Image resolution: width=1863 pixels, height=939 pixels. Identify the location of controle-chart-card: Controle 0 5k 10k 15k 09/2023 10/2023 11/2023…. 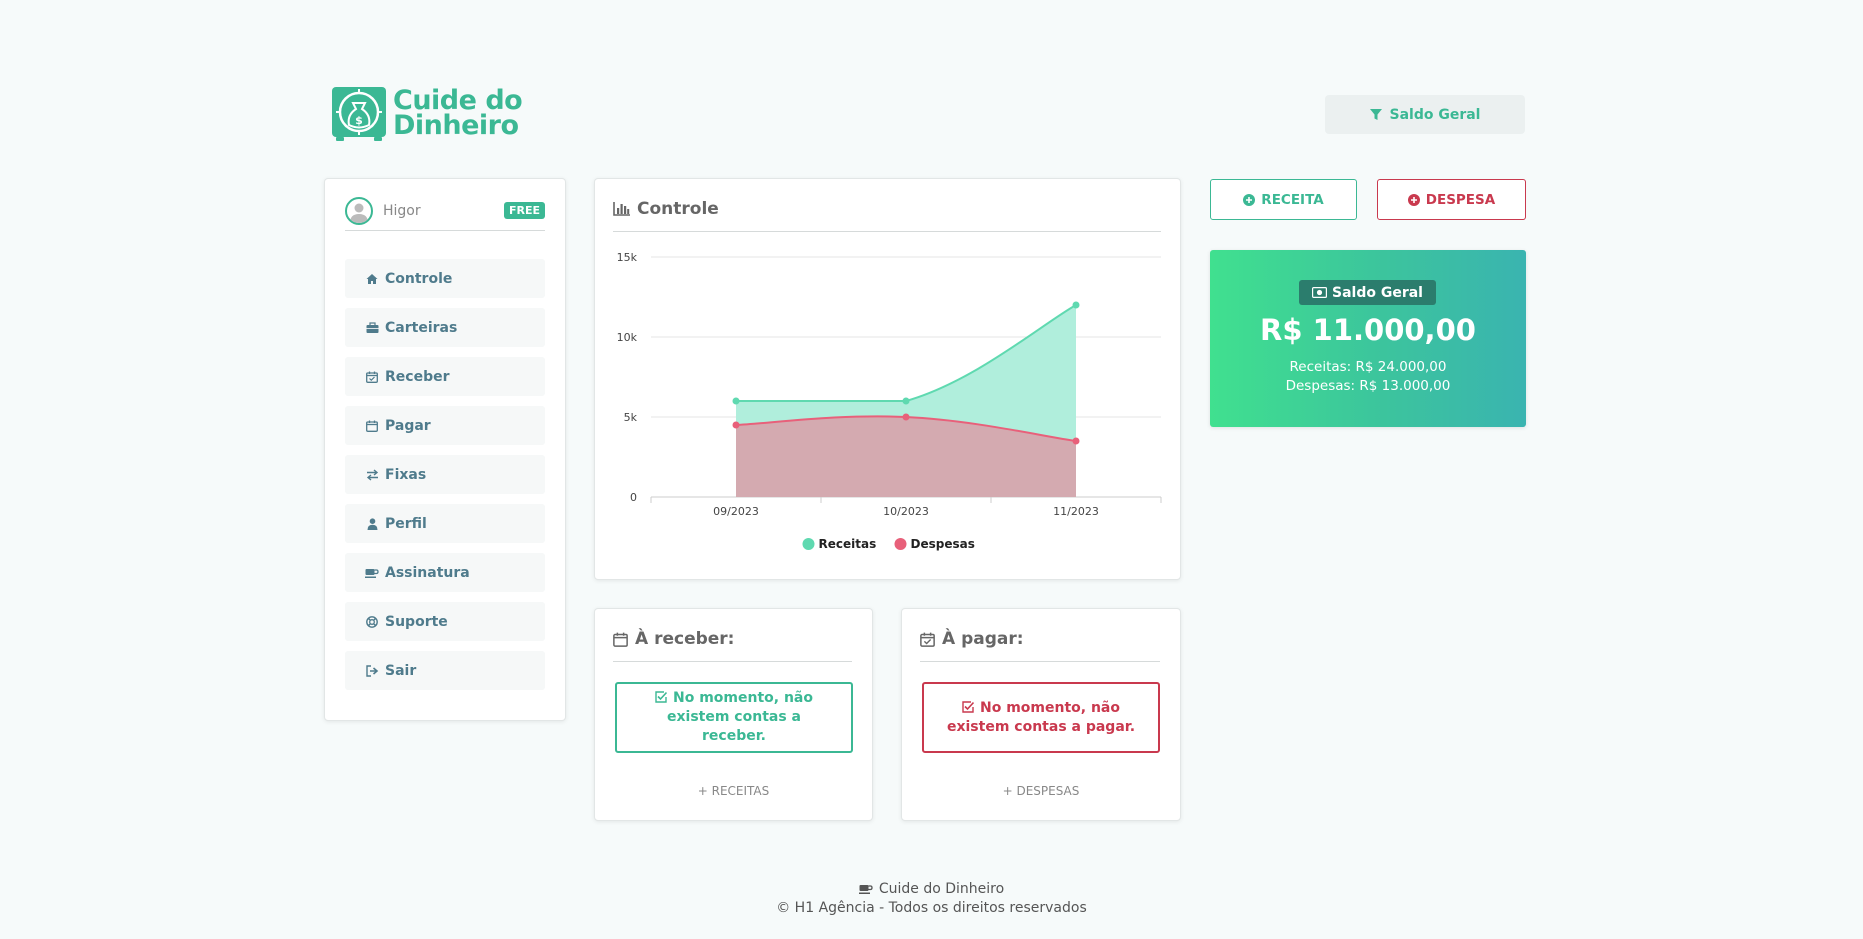
(887, 379).